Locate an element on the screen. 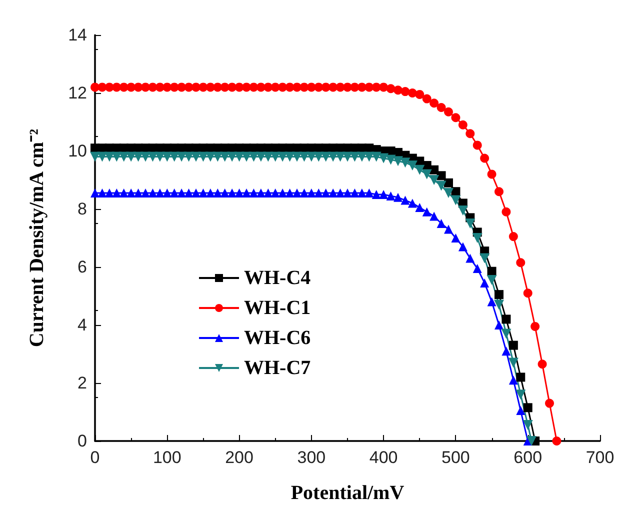 The image size is (628, 525). y-tick-label: 0 is located at coordinates (82, 441).